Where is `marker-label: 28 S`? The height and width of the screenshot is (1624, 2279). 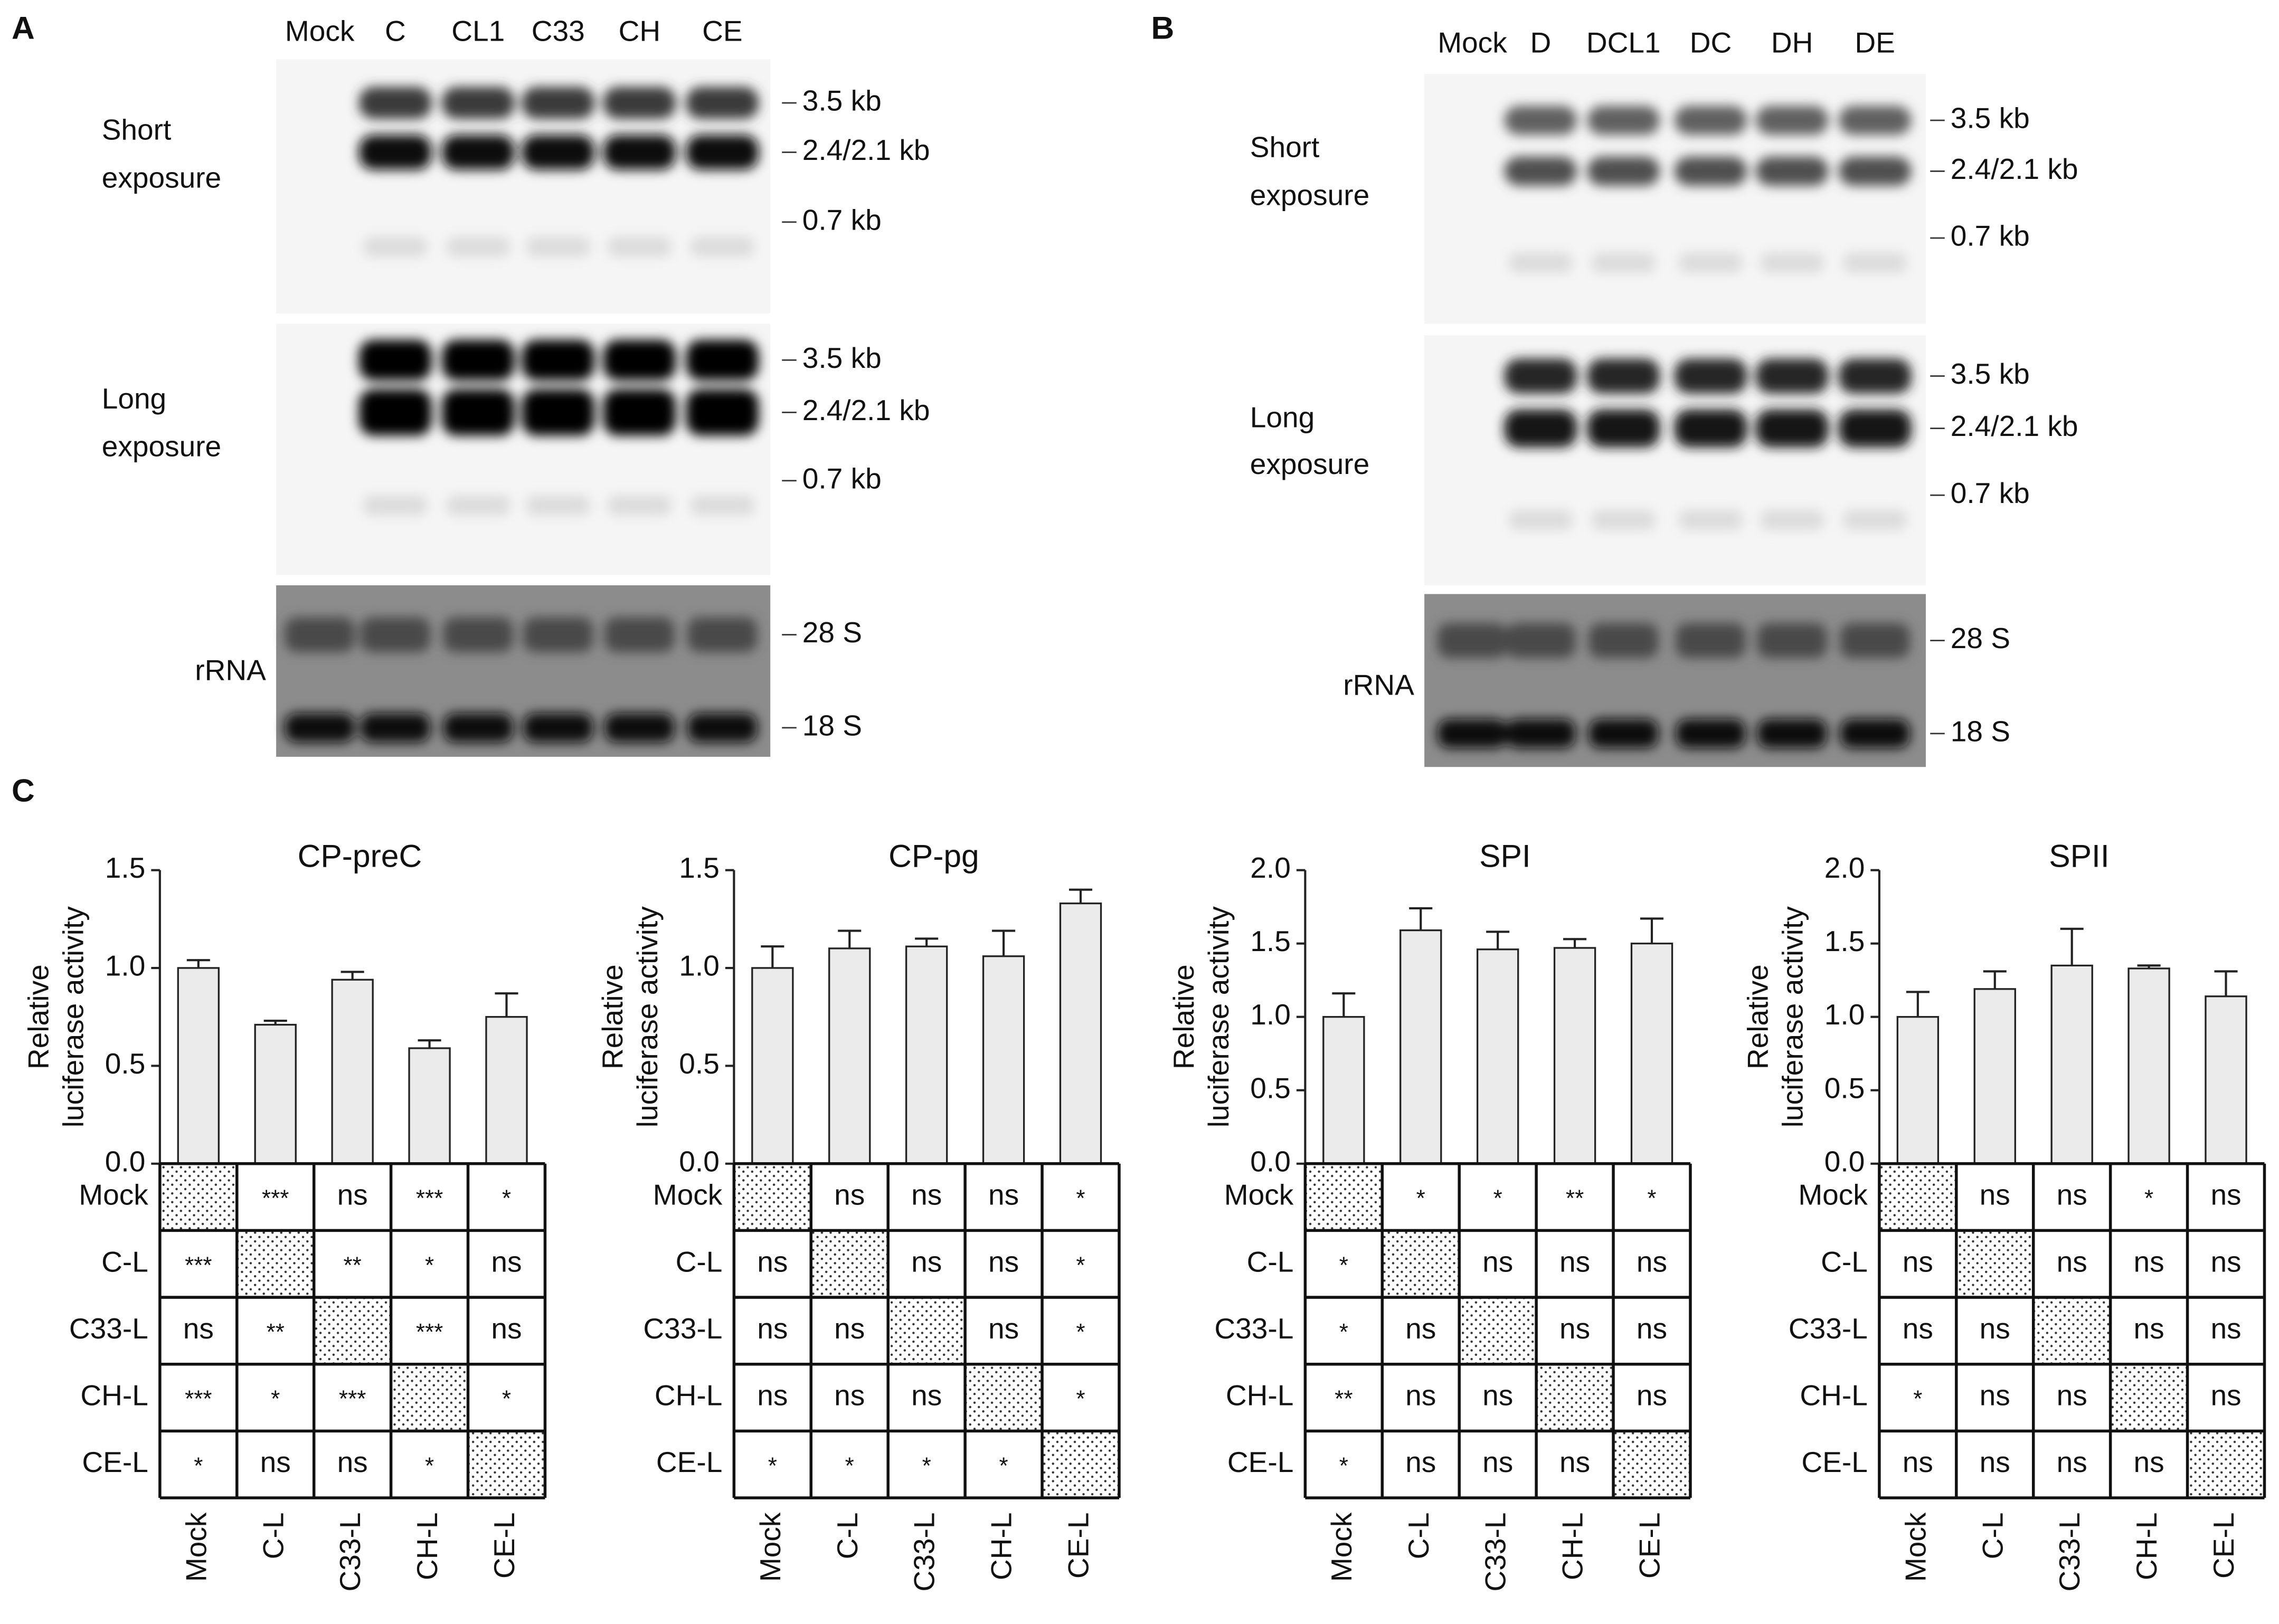
marker-label: 28 S is located at coordinates (832, 632).